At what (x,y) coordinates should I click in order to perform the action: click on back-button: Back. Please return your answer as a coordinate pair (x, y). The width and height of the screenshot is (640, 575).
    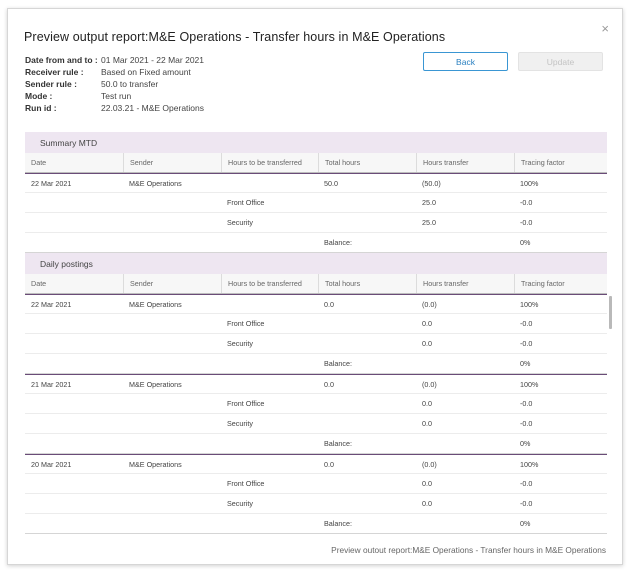
    Looking at the image, I should click on (465, 61).